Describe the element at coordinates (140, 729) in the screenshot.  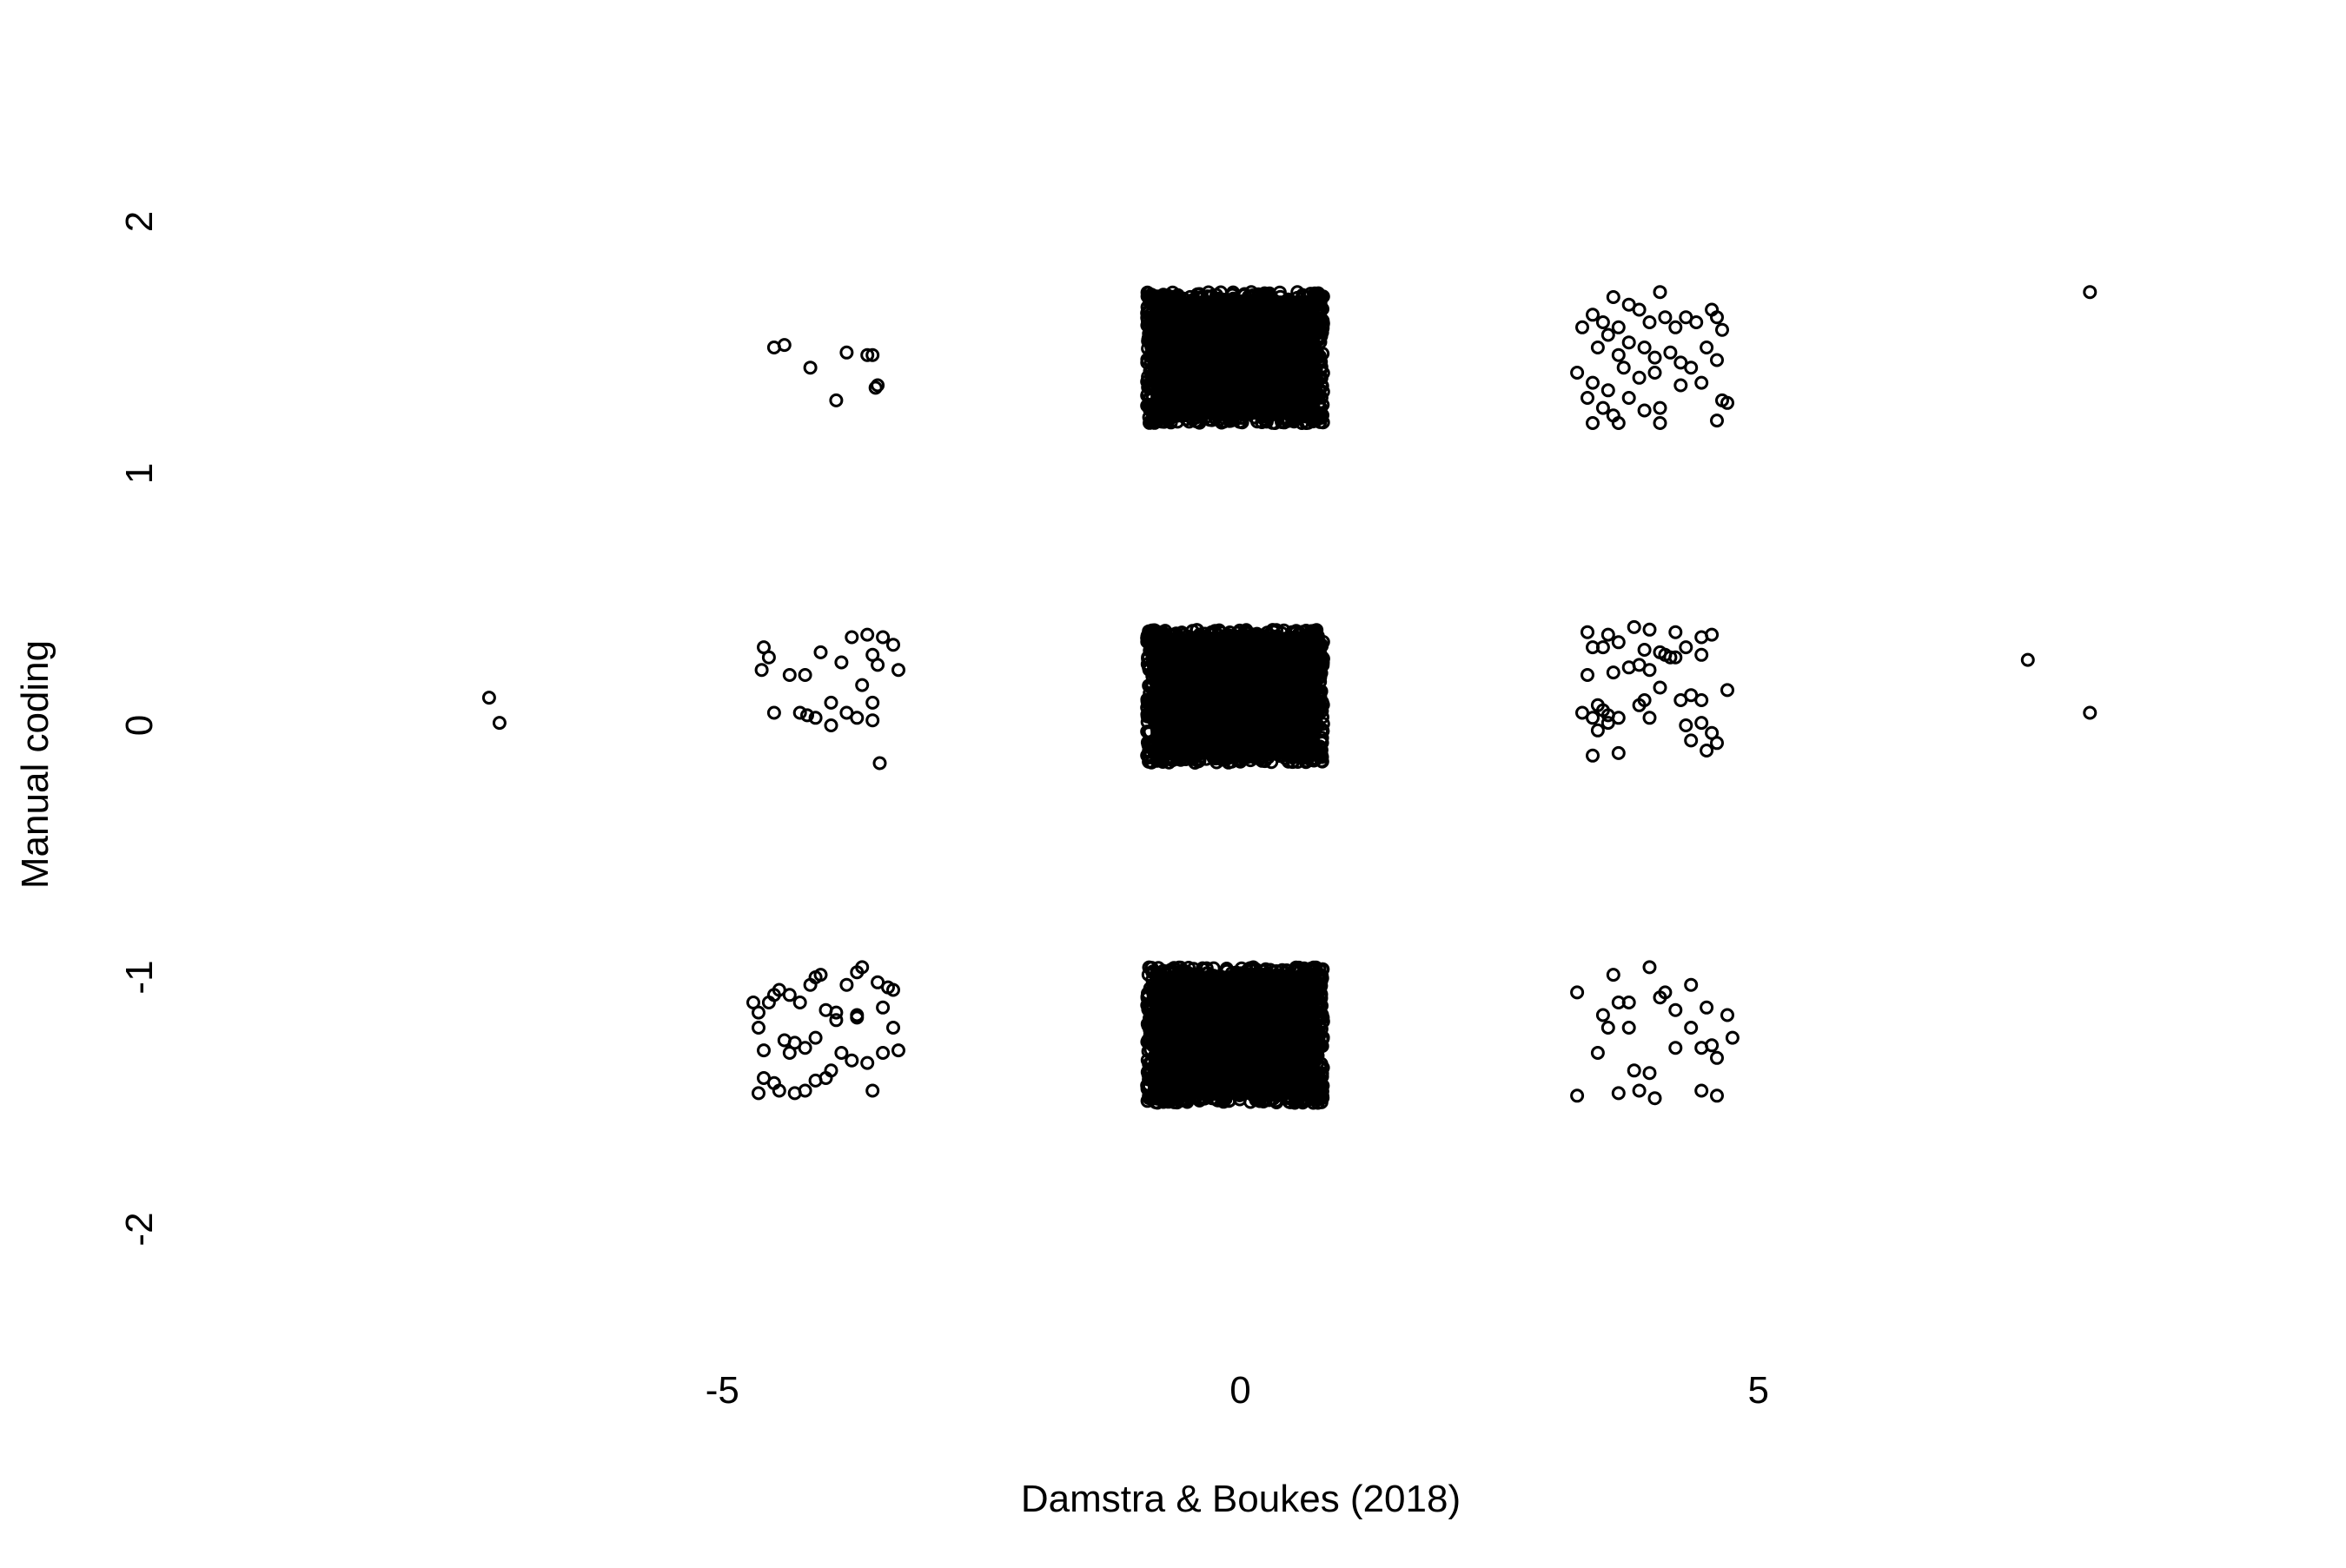
I see `y-axis-ticks: -2 -1 0 1 2` at that location.